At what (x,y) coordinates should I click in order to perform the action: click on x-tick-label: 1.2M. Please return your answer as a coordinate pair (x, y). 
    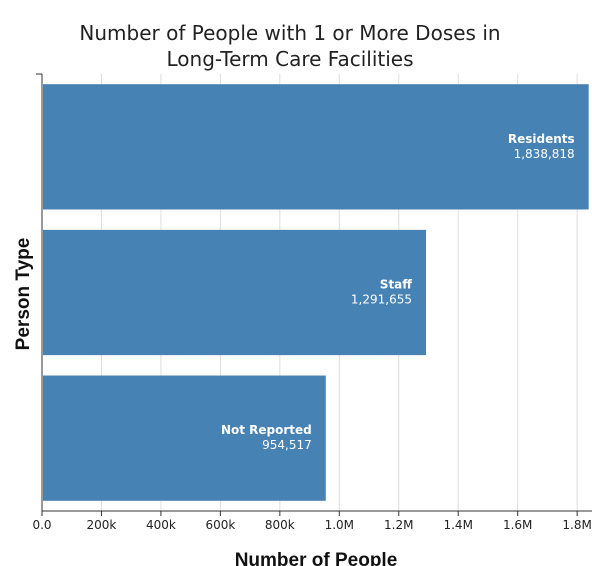
    Looking at the image, I should click on (398, 525).